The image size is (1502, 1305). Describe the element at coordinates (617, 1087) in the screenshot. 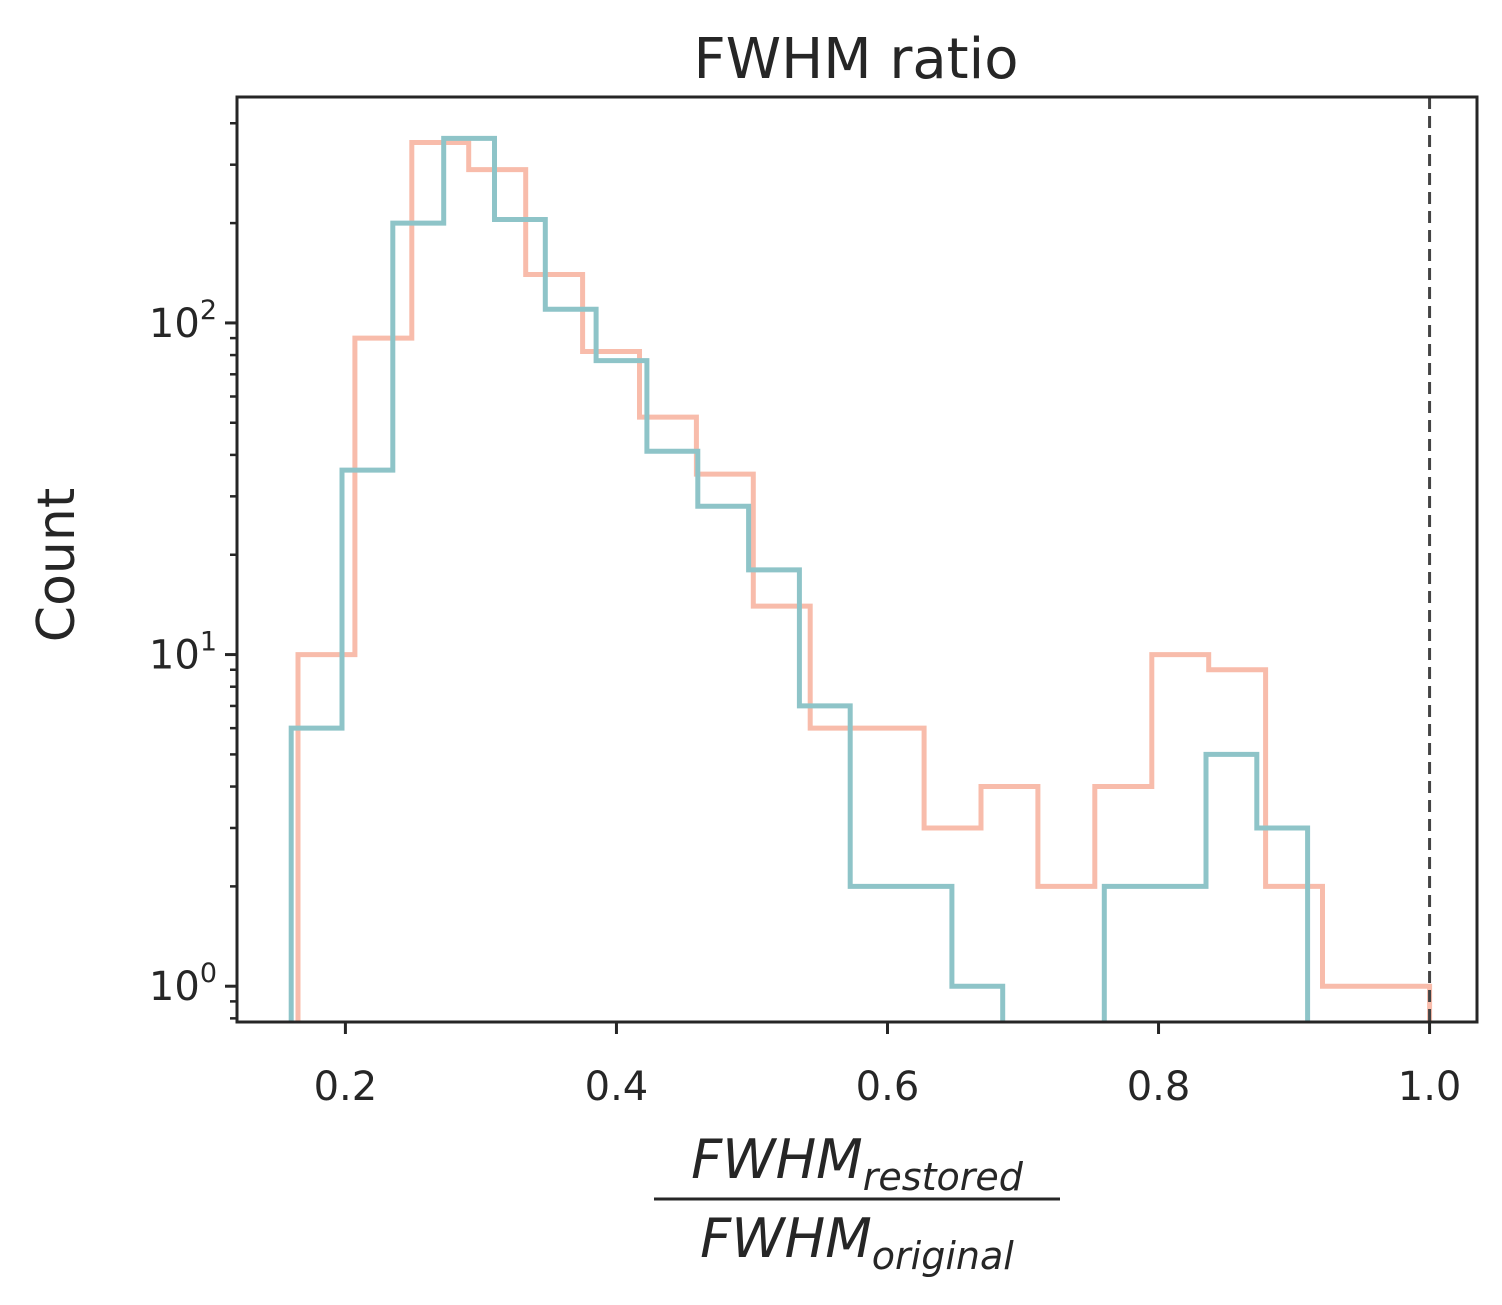

I see `x-tick-label: 0.4` at that location.